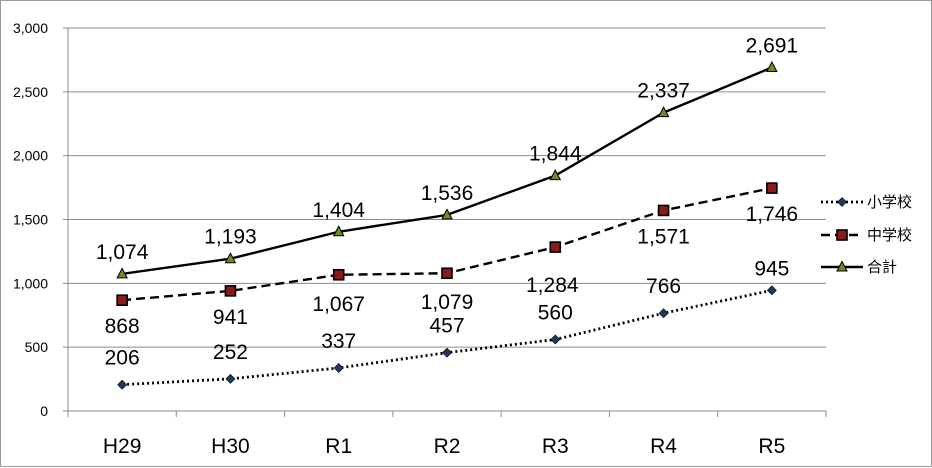 This screenshot has height=468, width=932. I want to click on data-label-2-R3: 1,844, so click(555, 154).